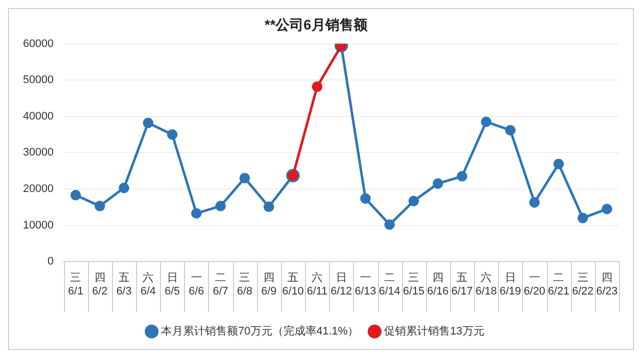  Describe the element at coordinates (244, 285) in the screenshot. I see `x-tick-label: 三 6/8` at that location.